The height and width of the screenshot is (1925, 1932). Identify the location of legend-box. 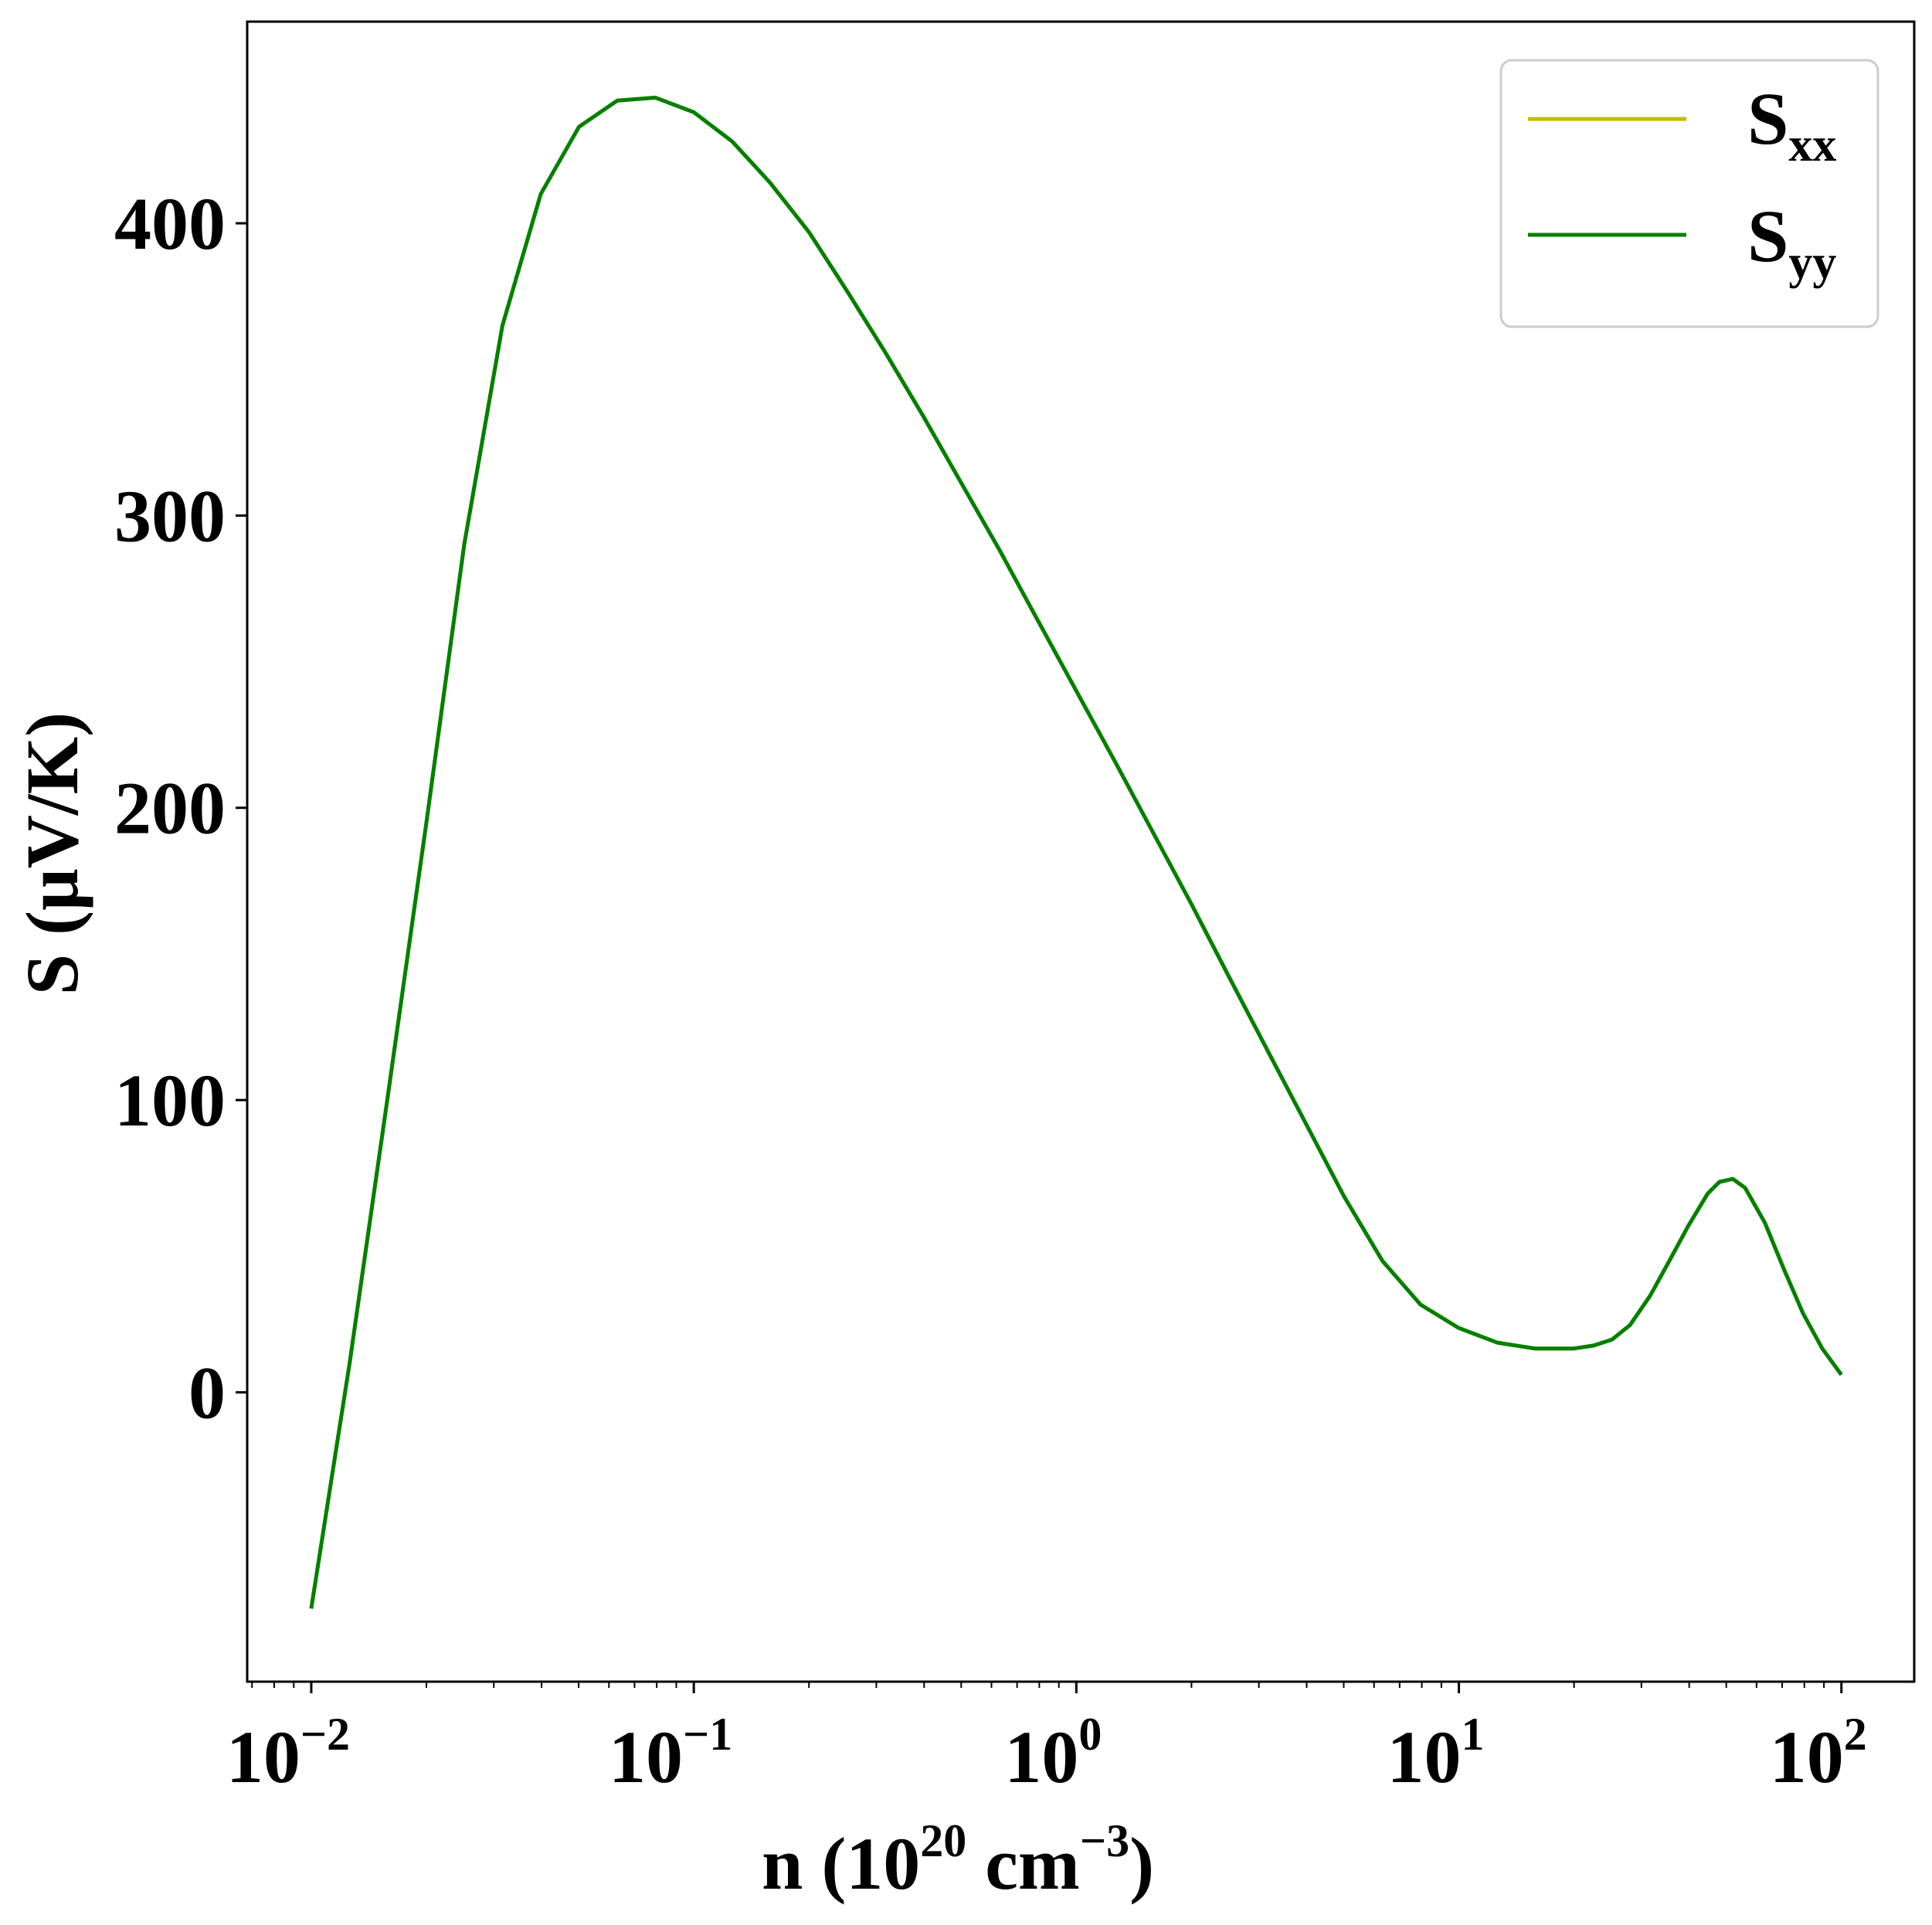
(1689, 193).